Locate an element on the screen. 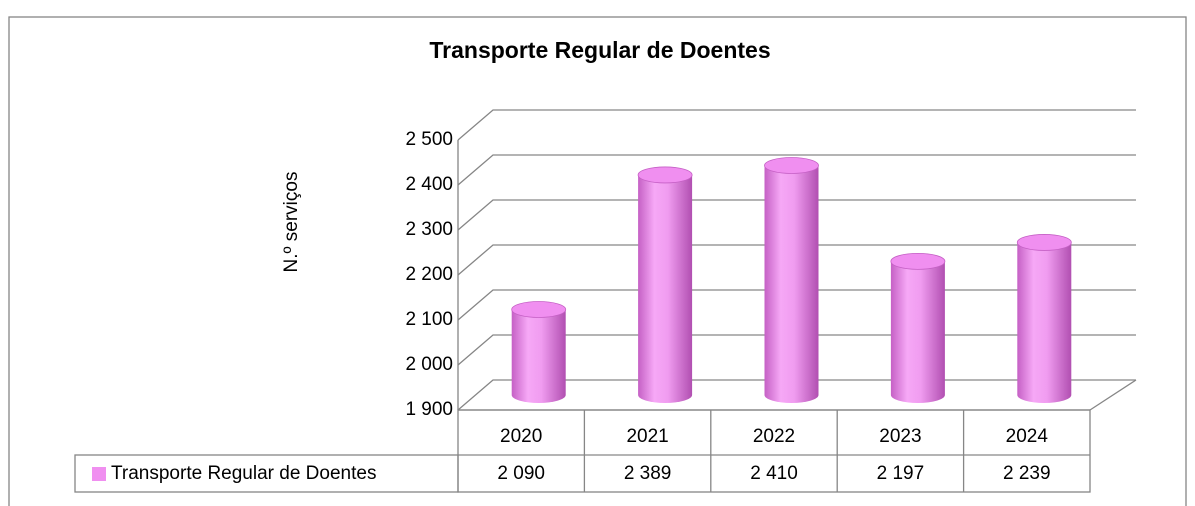 The image size is (1195, 506). legend-label: Transporte Regular de Doentes is located at coordinates (243, 473).